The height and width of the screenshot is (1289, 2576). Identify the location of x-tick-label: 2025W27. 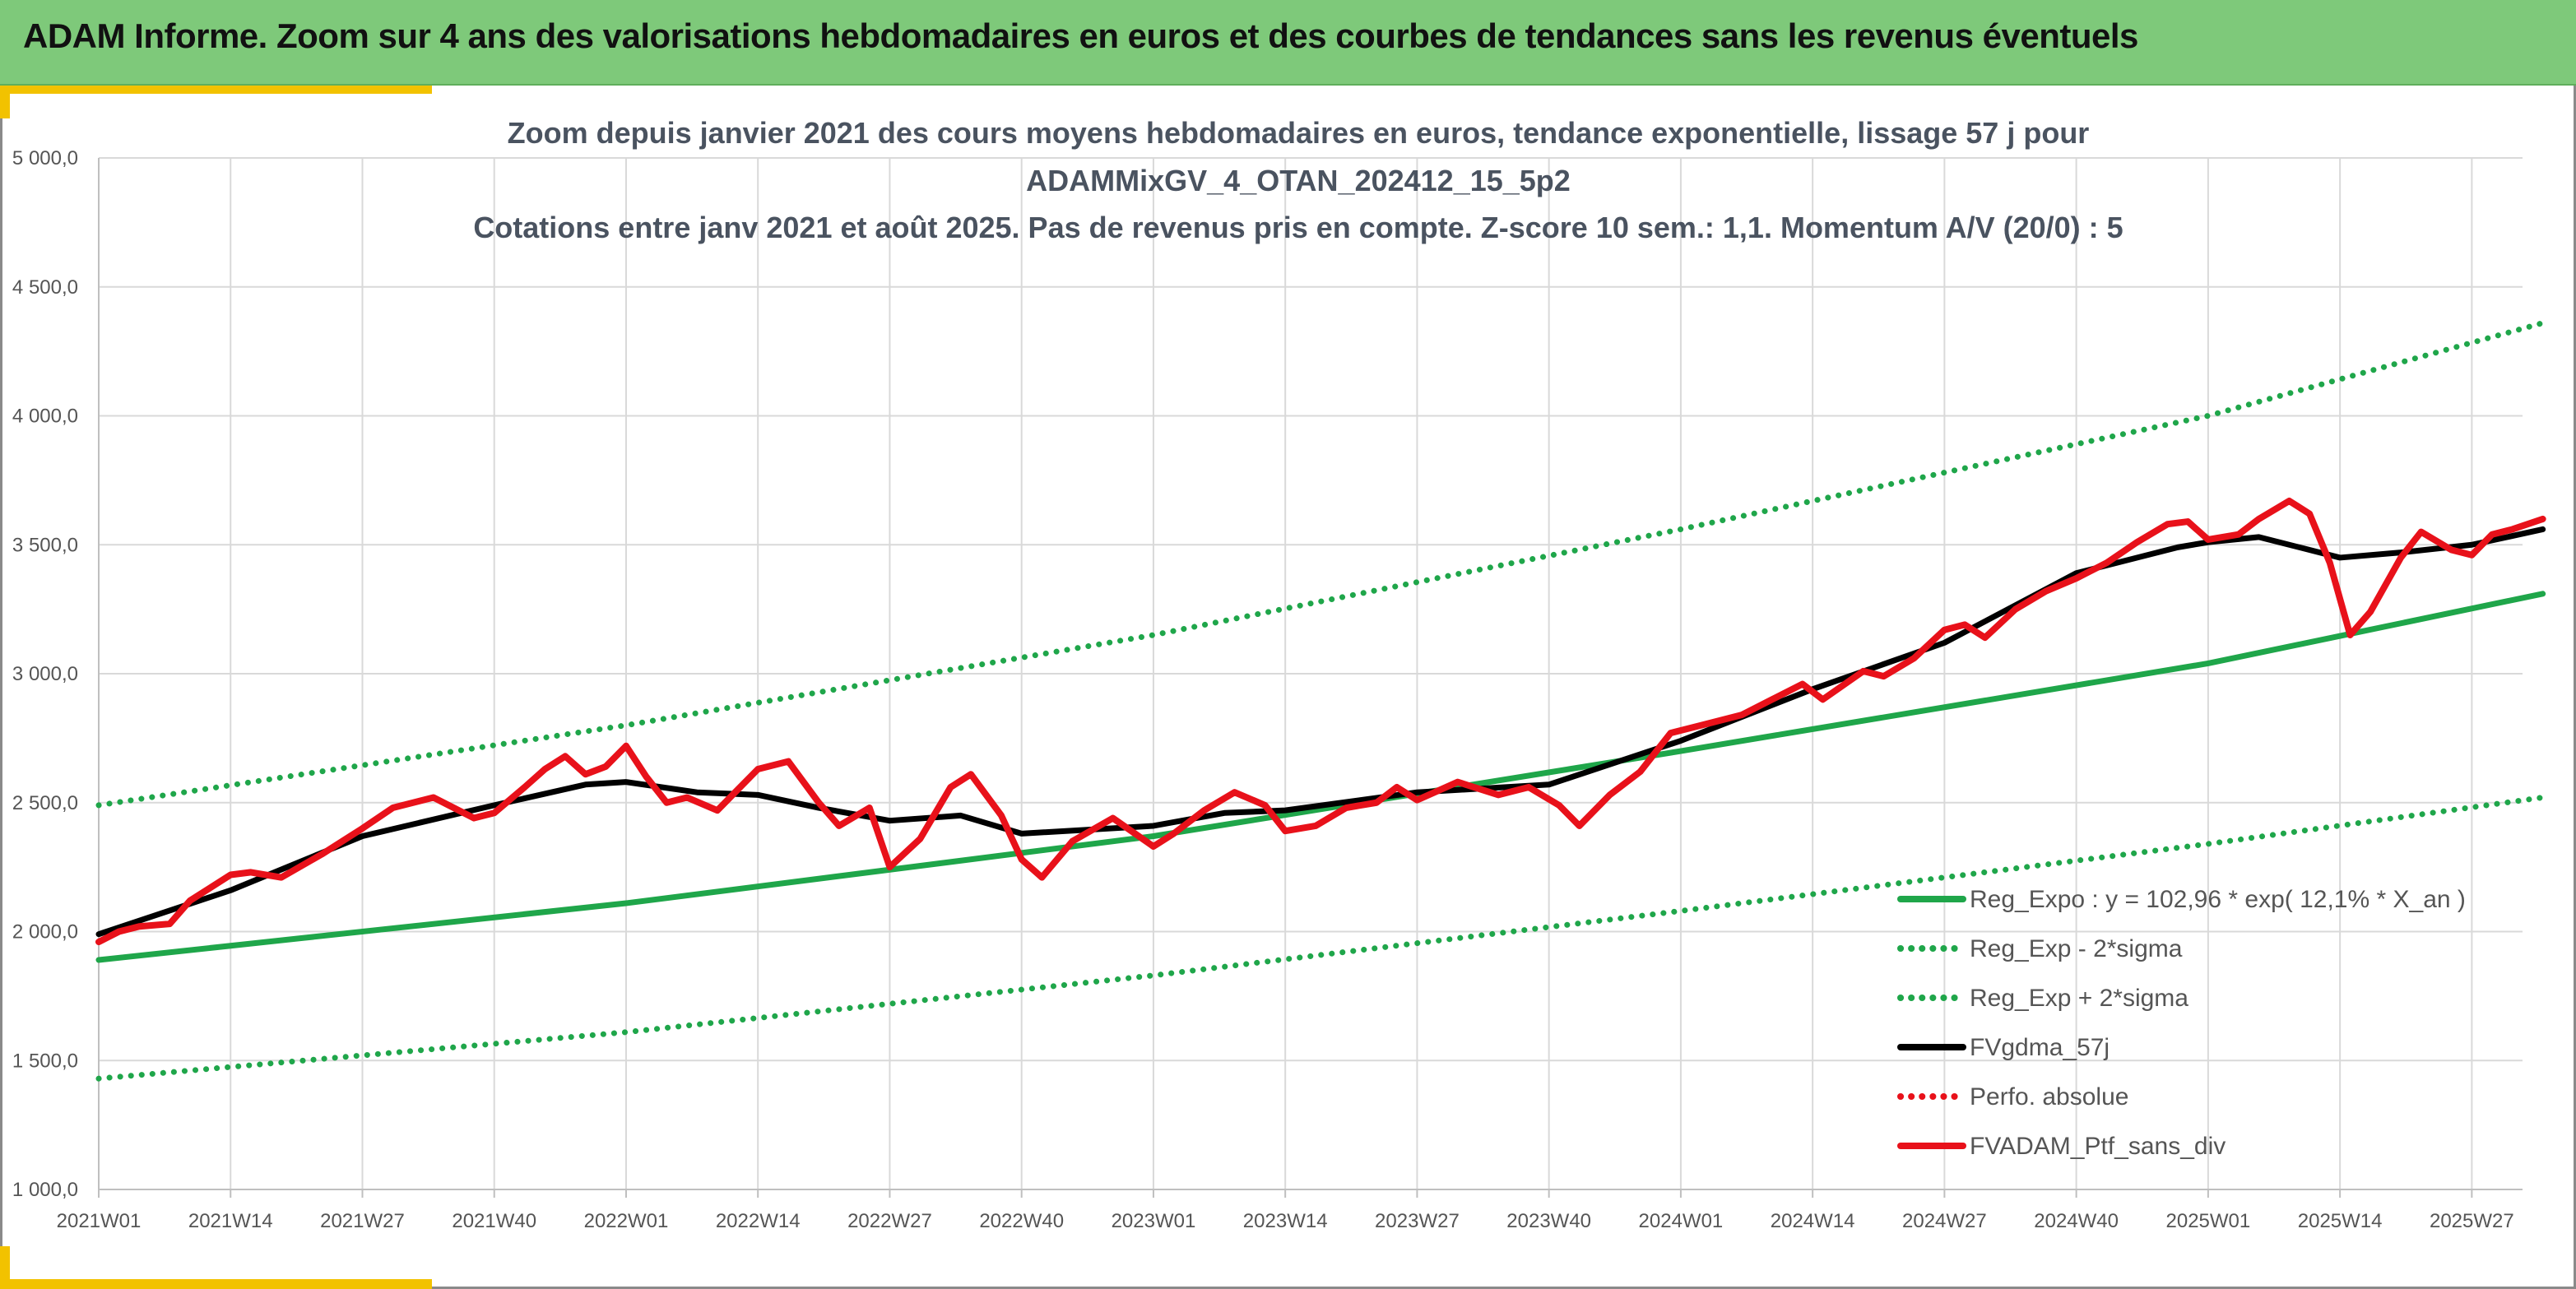
(2472, 1221).